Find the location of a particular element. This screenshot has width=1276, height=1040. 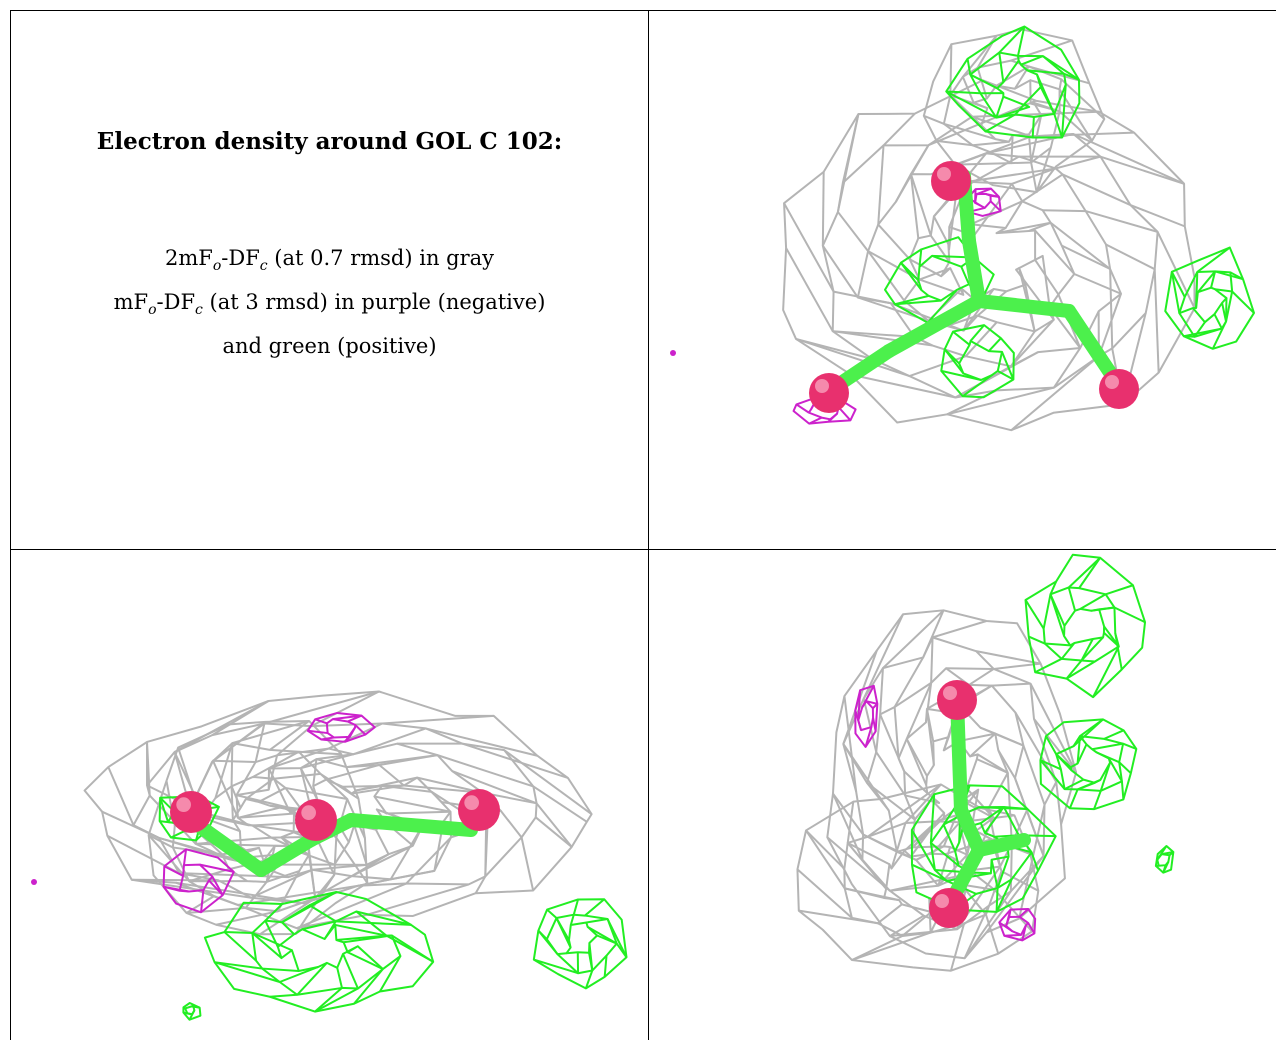

legend-line-colors: and green (positive) is located at coordinates (329, 346).